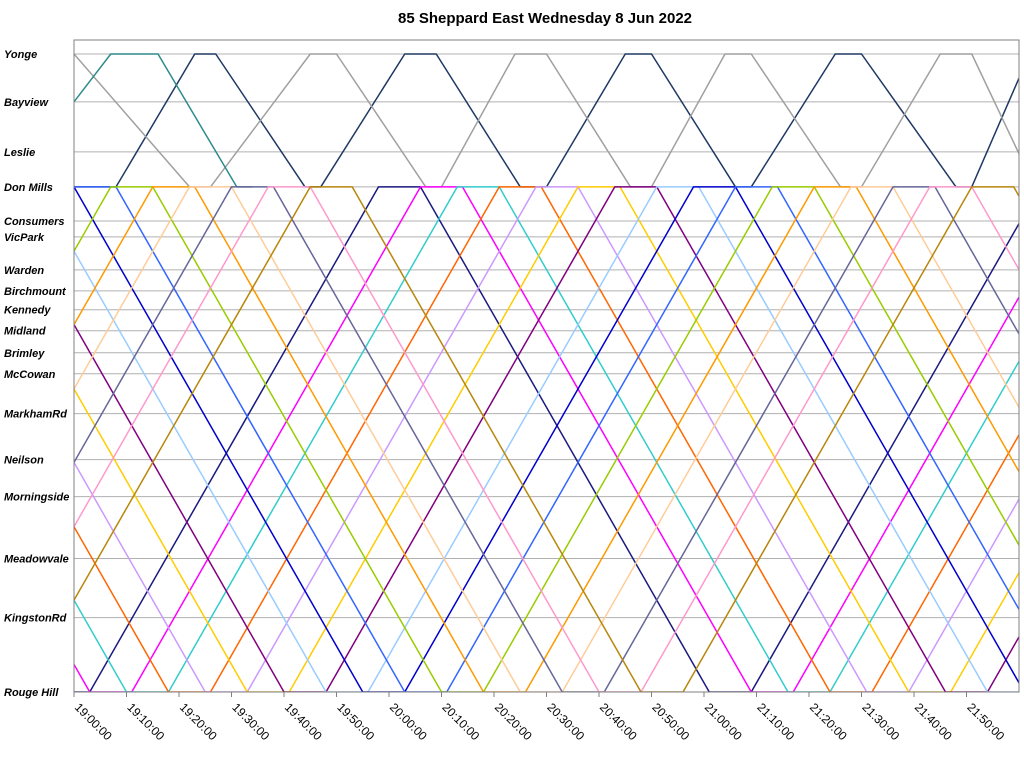  What do you see at coordinates (31, 693) in the screenshot?
I see `y-tick-label: Rouge Hill` at bounding box center [31, 693].